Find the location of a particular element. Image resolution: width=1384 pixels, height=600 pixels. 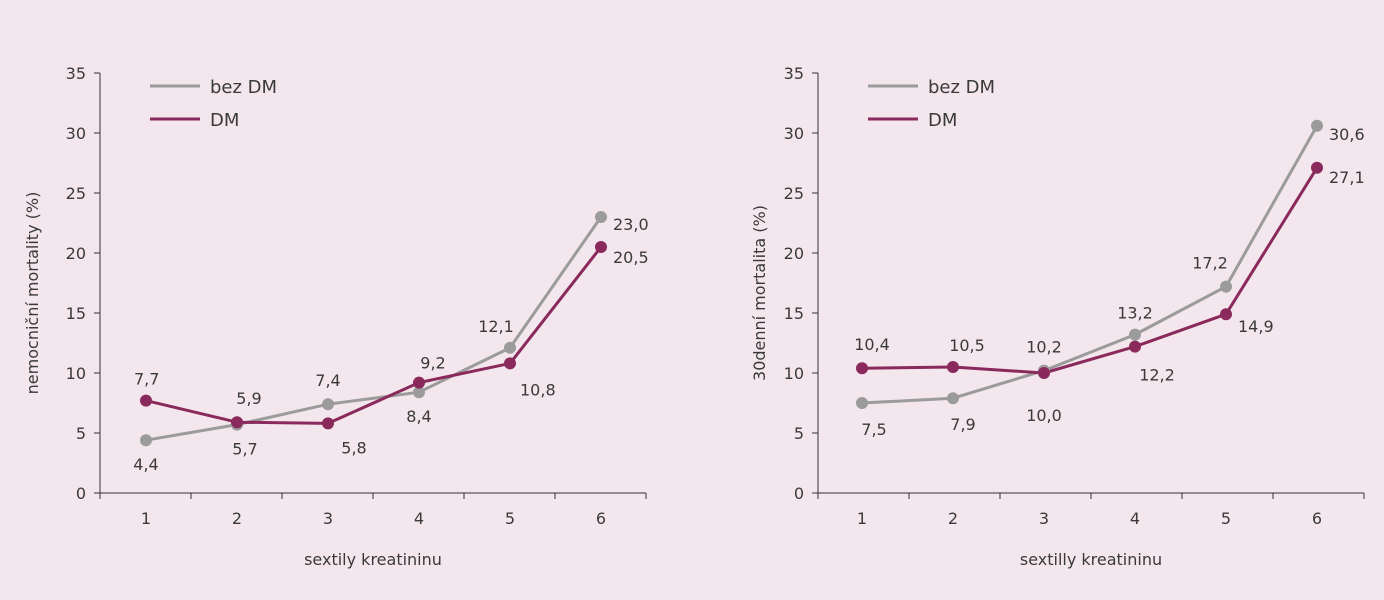

data-label: 7,7 is located at coordinates (146, 379).